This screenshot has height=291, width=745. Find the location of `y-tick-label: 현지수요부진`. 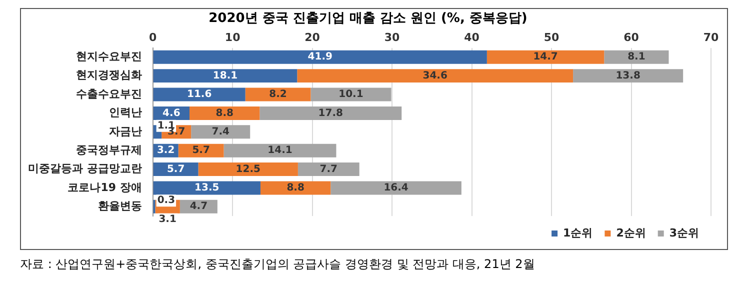

y-tick-label: 현지수요부진 is located at coordinates (109, 57).